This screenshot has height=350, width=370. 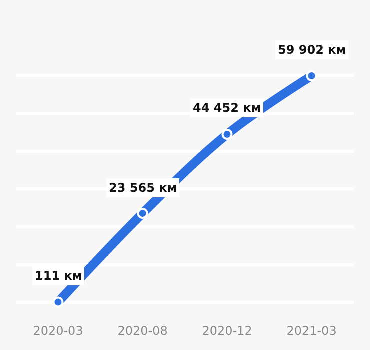 I want to click on x-tick-label: 2020-08, so click(x=143, y=331).